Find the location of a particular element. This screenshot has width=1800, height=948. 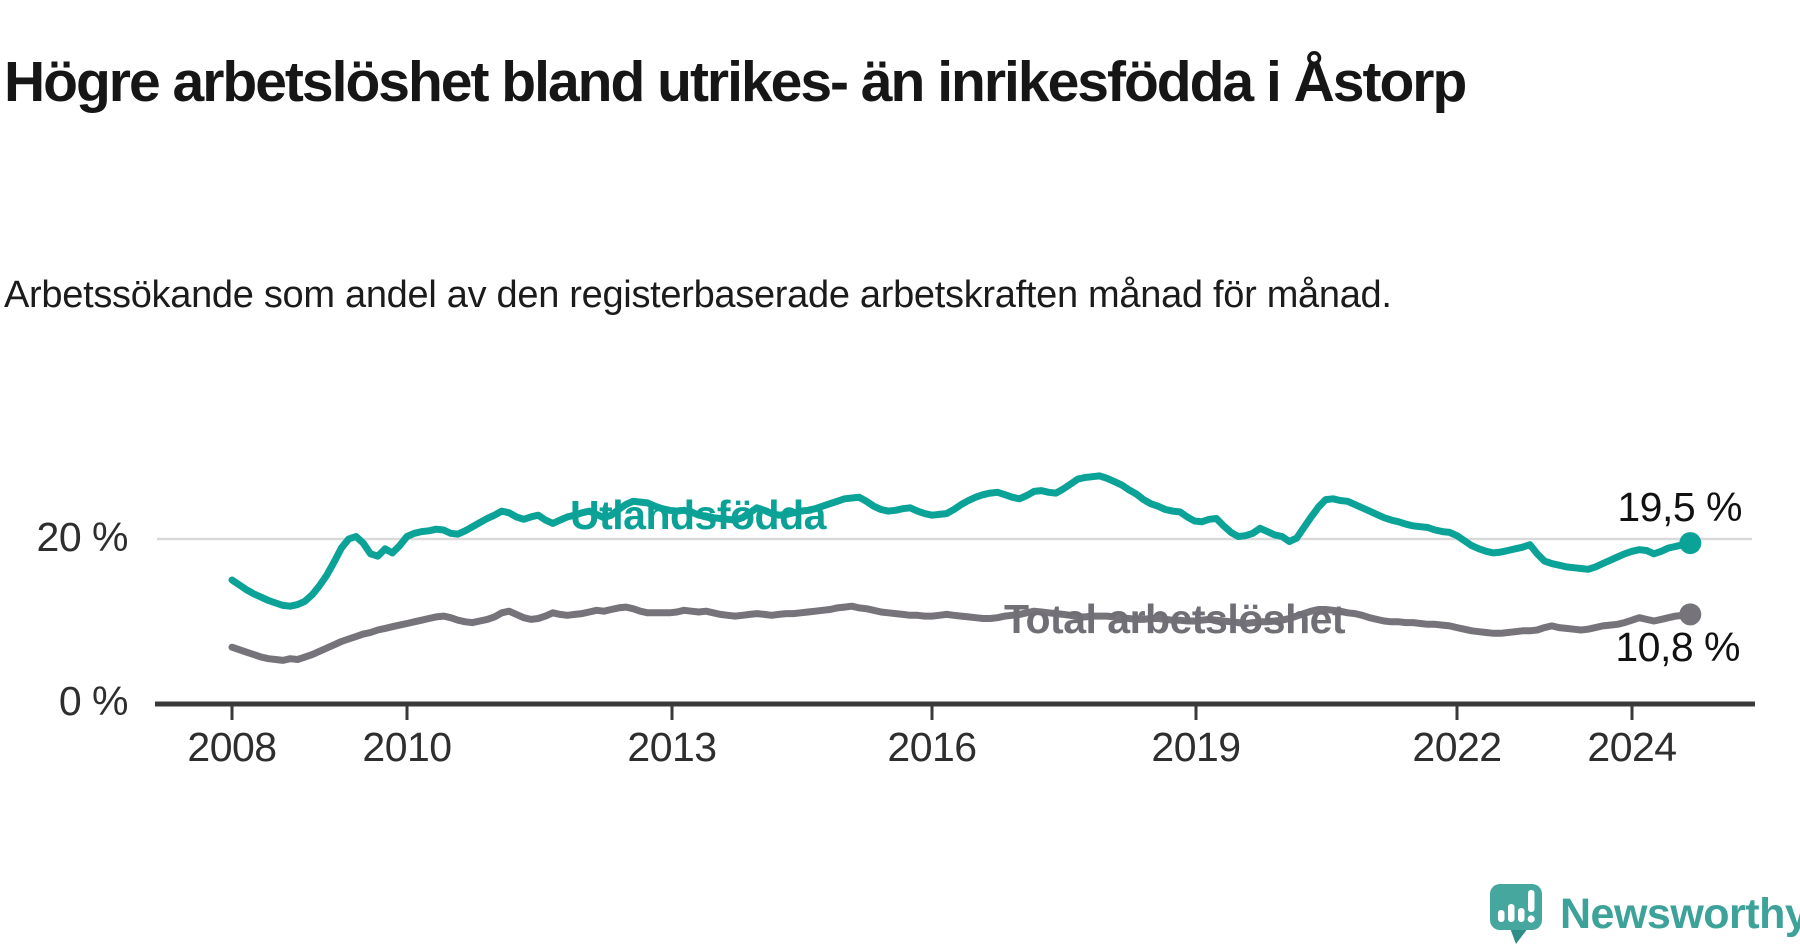

x-axis-ticks is located at coordinates (932, 713).